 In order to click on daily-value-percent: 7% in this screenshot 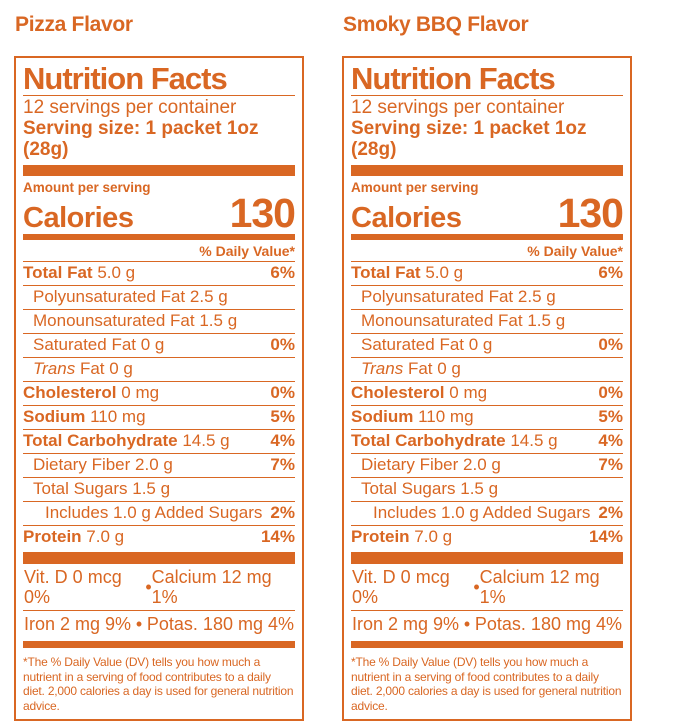, I will do `click(282, 464)`.